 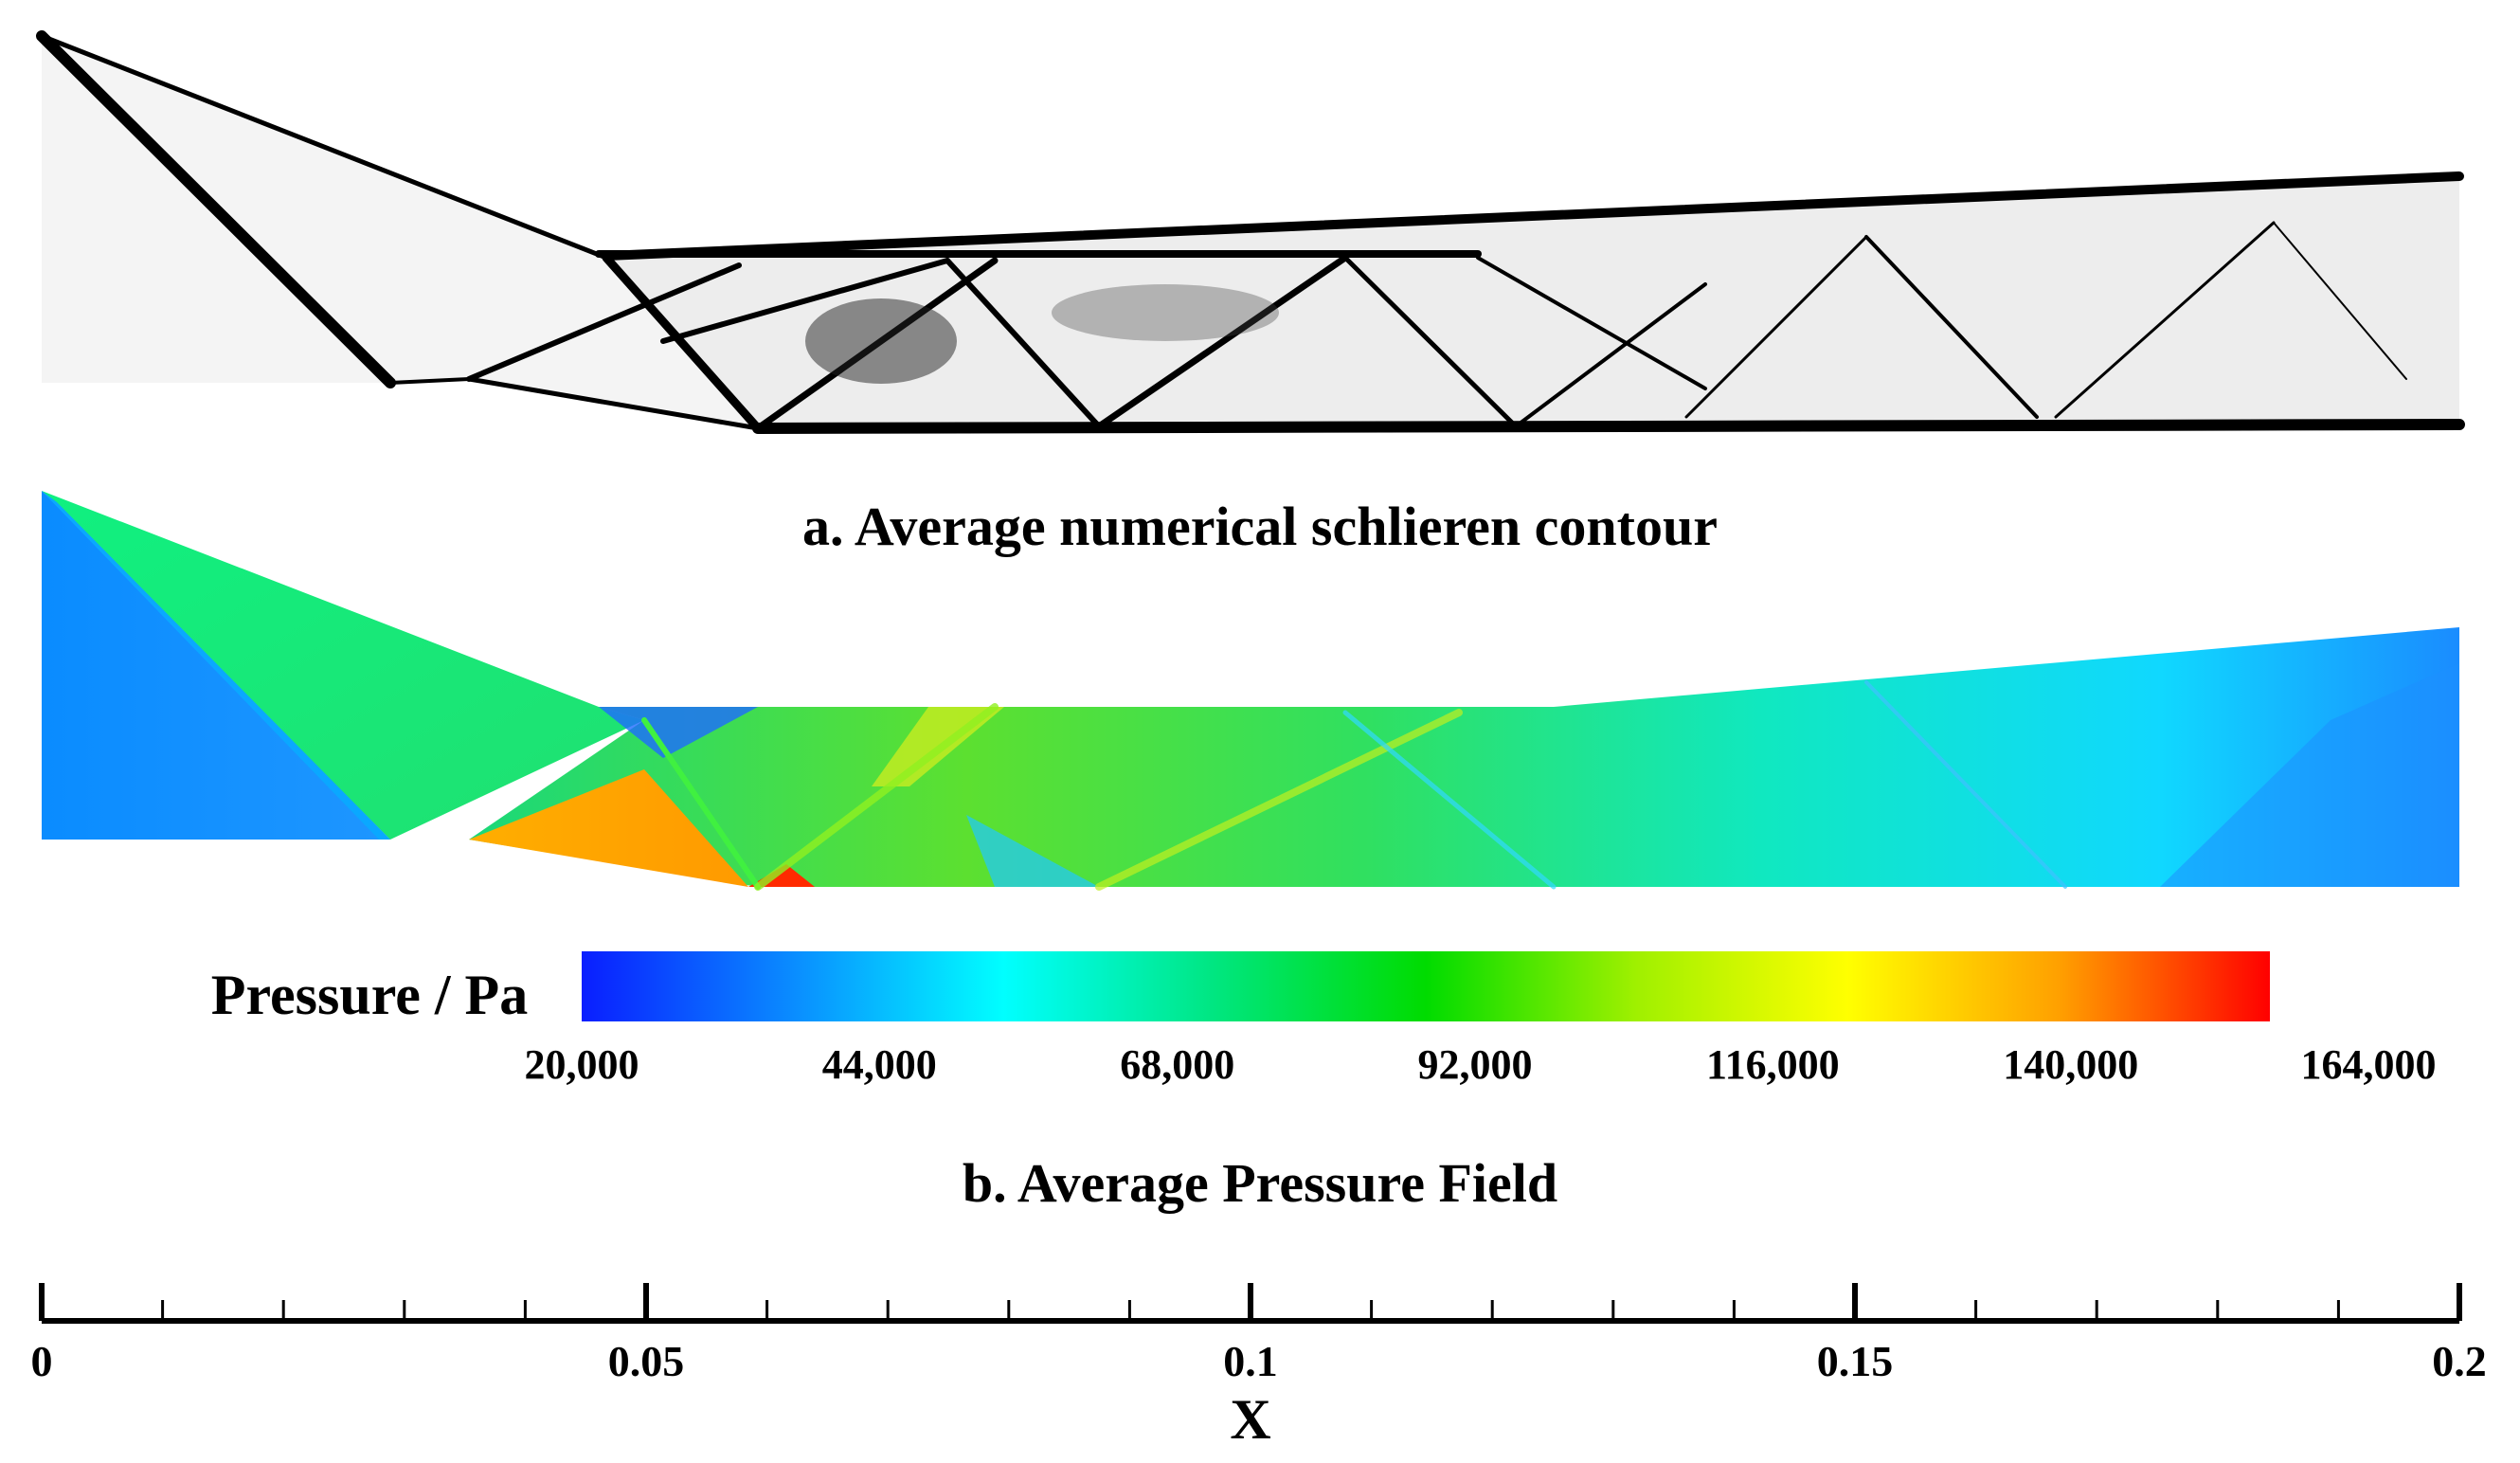 I want to click on colorbar-tick-label: 164,000, so click(x=2369, y=1065).